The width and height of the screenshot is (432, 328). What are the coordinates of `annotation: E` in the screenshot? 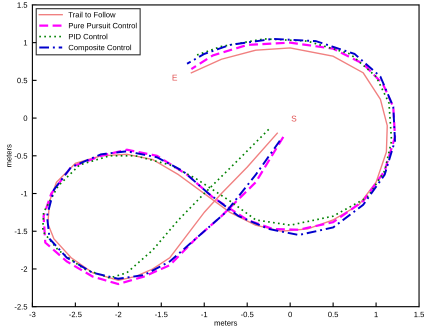 It's located at (175, 77).